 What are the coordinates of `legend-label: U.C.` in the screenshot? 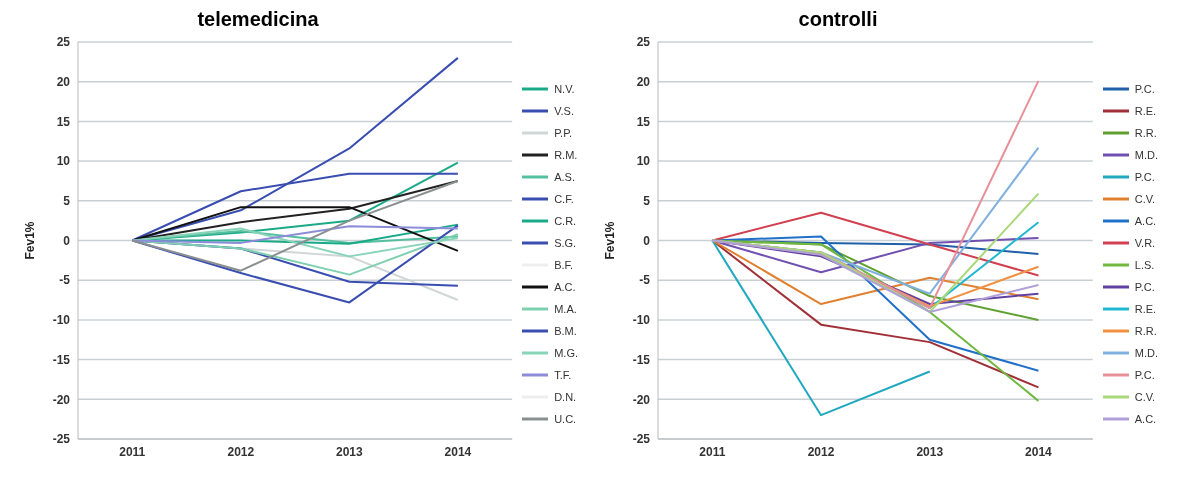 It's located at (565, 419).